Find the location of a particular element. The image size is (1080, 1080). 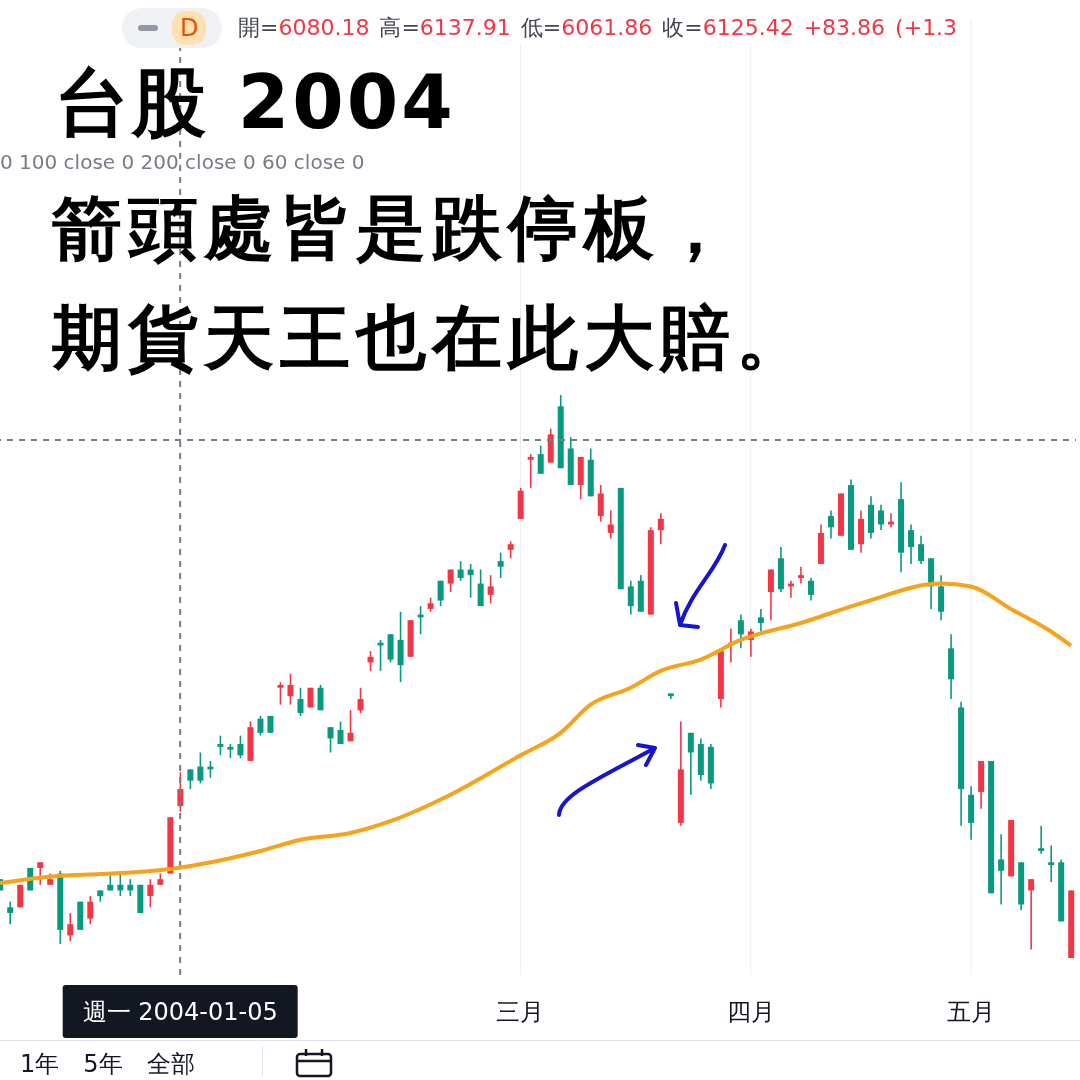

chart-title: 台股 2004 is located at coordinates (255, 102).